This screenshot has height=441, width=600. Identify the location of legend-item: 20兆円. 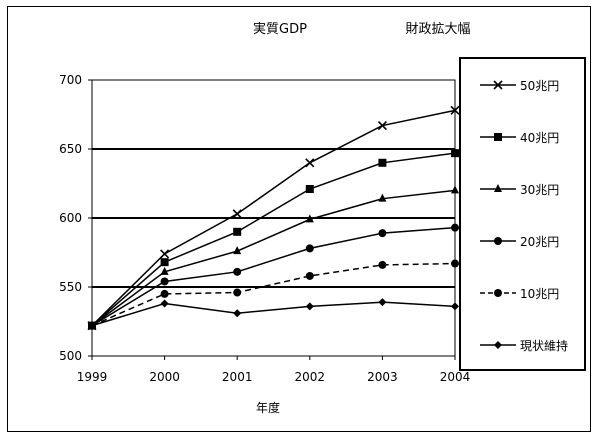
(519, 242).